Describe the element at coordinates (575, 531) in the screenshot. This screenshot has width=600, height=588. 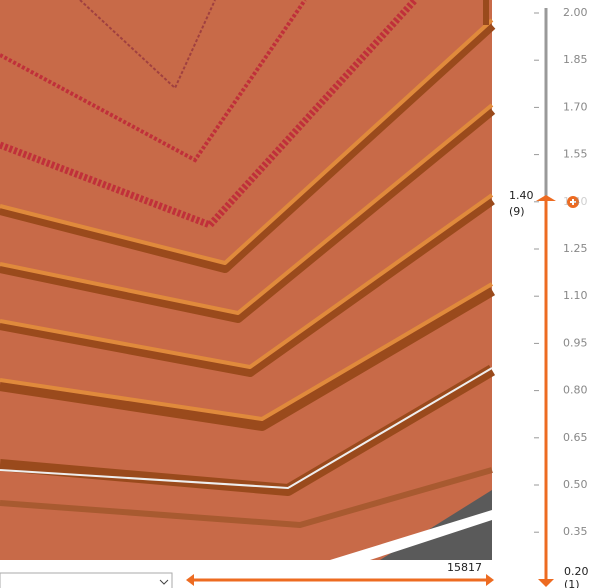
I see `tick-label: 0.35` at that location.